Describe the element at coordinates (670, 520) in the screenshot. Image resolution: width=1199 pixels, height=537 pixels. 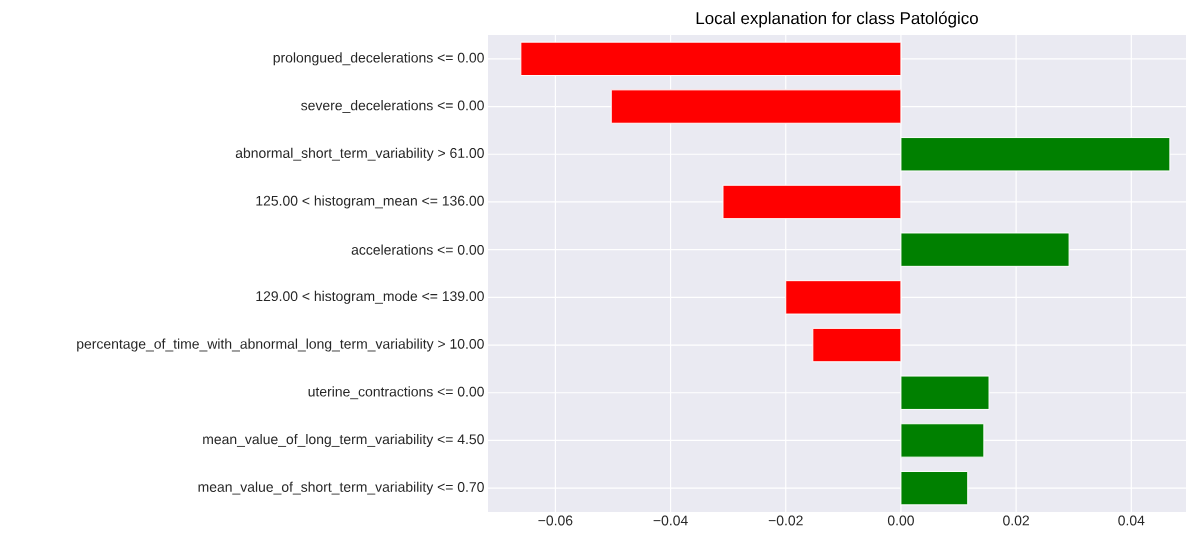
I see `x-tick-label: −0.04` at that location.